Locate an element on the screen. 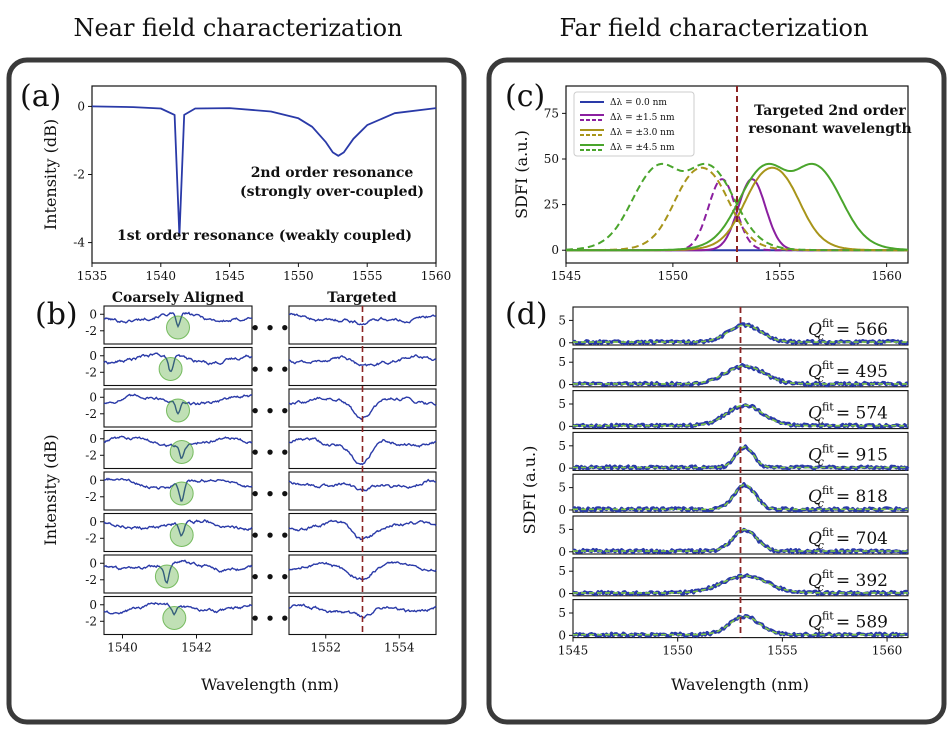 Image resolution: width=952 pixels, height=734 pixels. x-tick-label-a: 1545 is located at coordinates (229, 276).